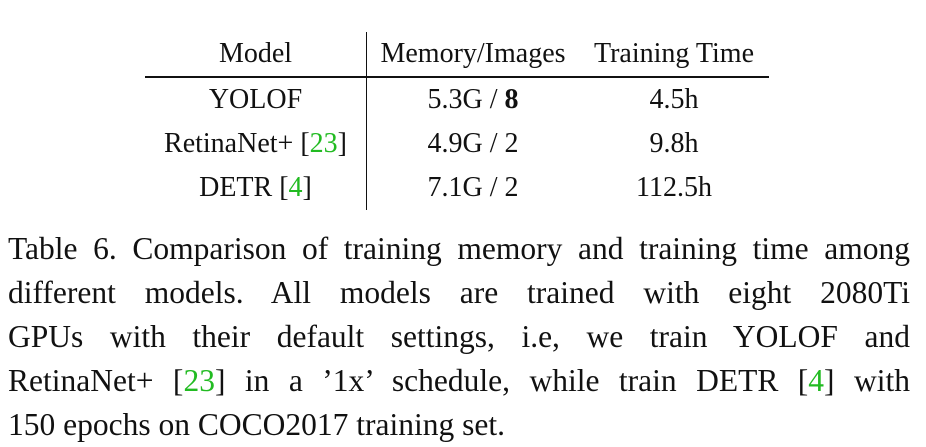  I want to click on header-memory-images: Memory/Images, so click(472, 55).